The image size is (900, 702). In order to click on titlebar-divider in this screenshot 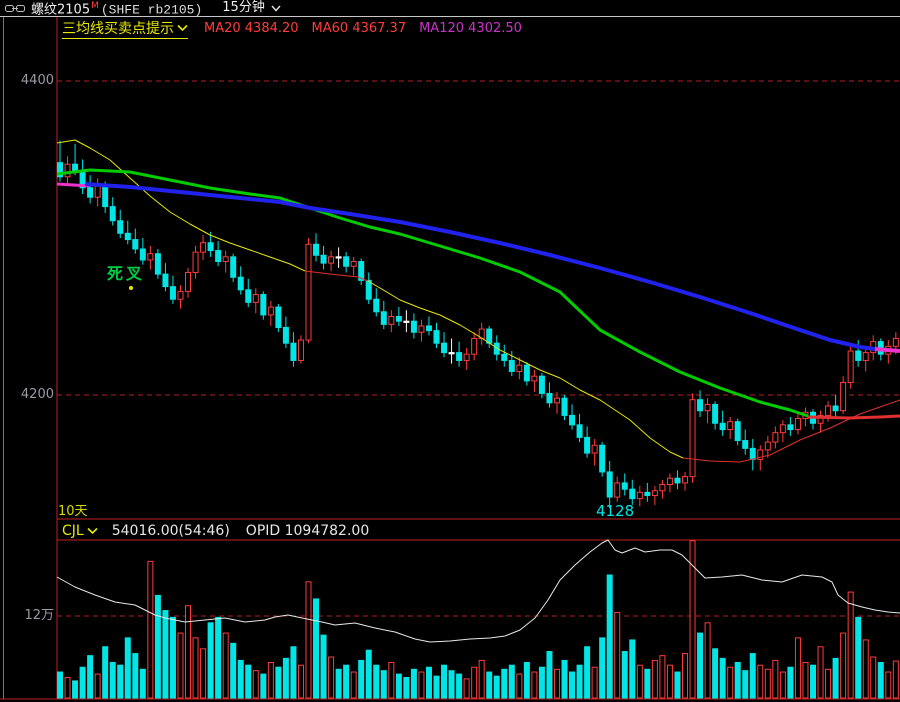, I will do `click(450, 16)`.